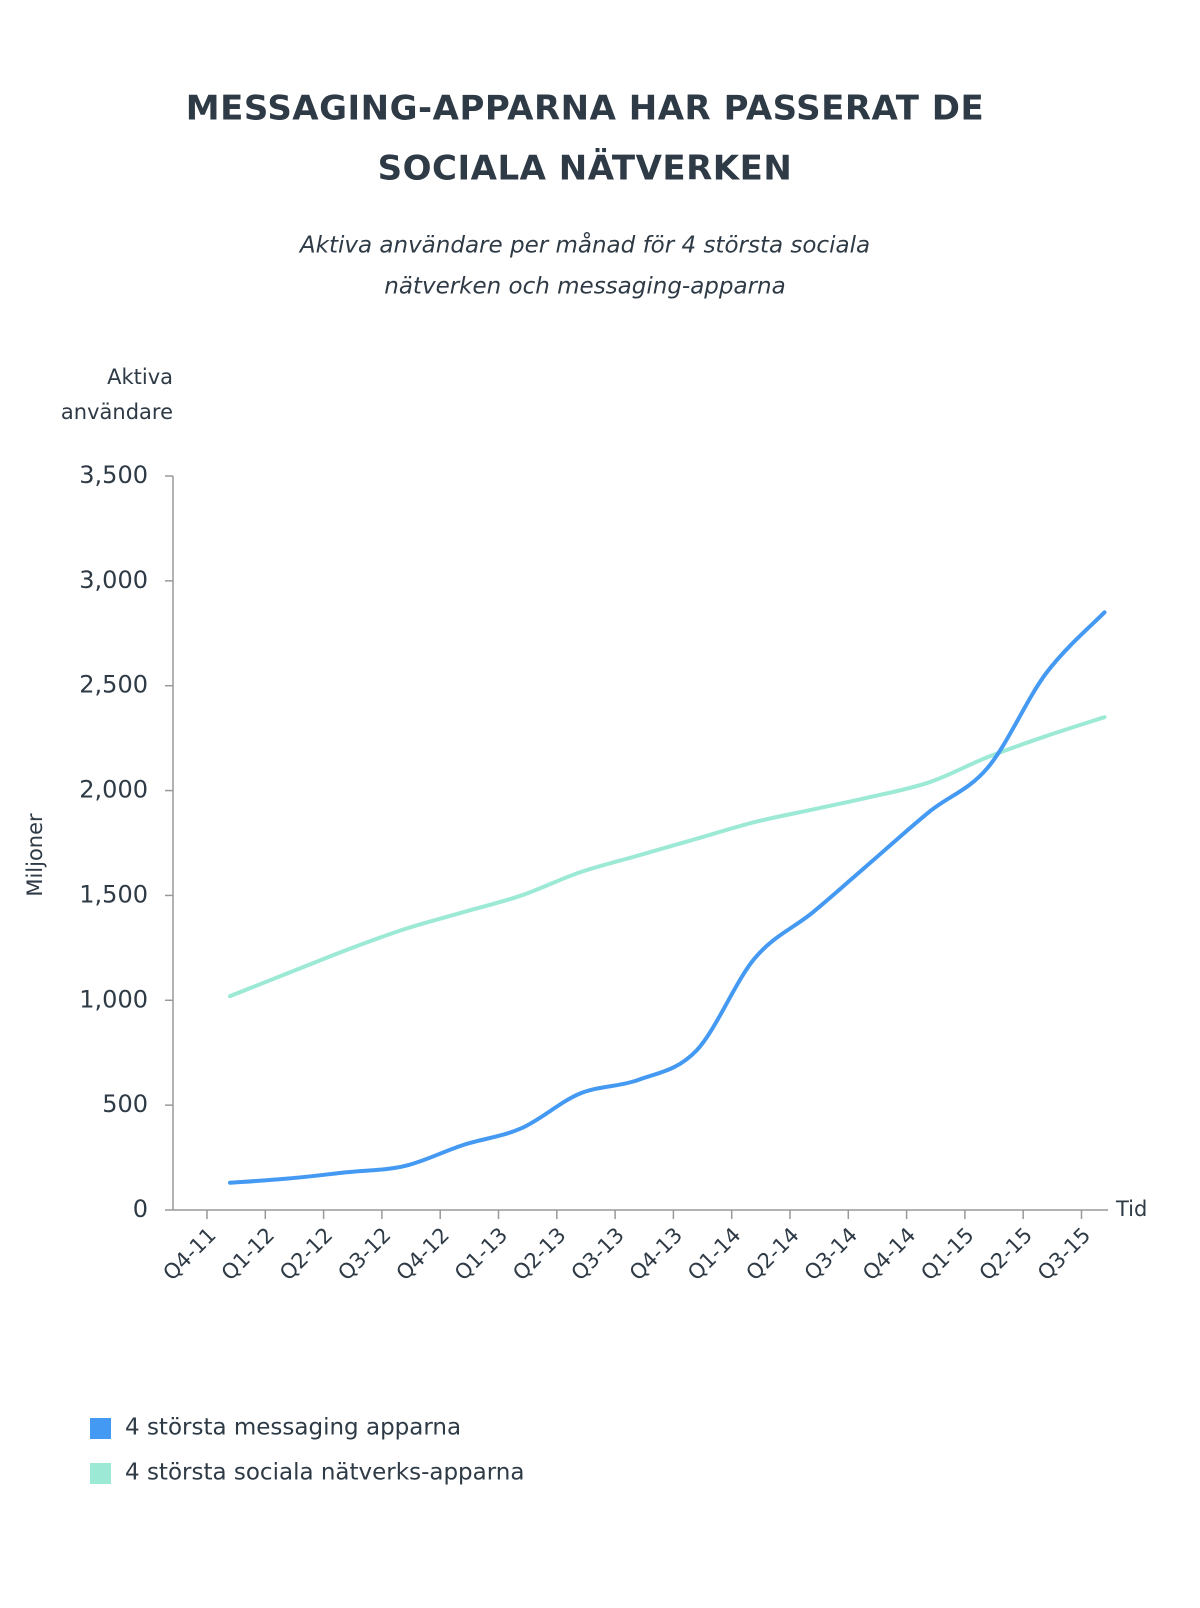 This screenshot has height=1608, width=1200. I want to click on x-tick-label: Q2-14, so click(772, 1254).